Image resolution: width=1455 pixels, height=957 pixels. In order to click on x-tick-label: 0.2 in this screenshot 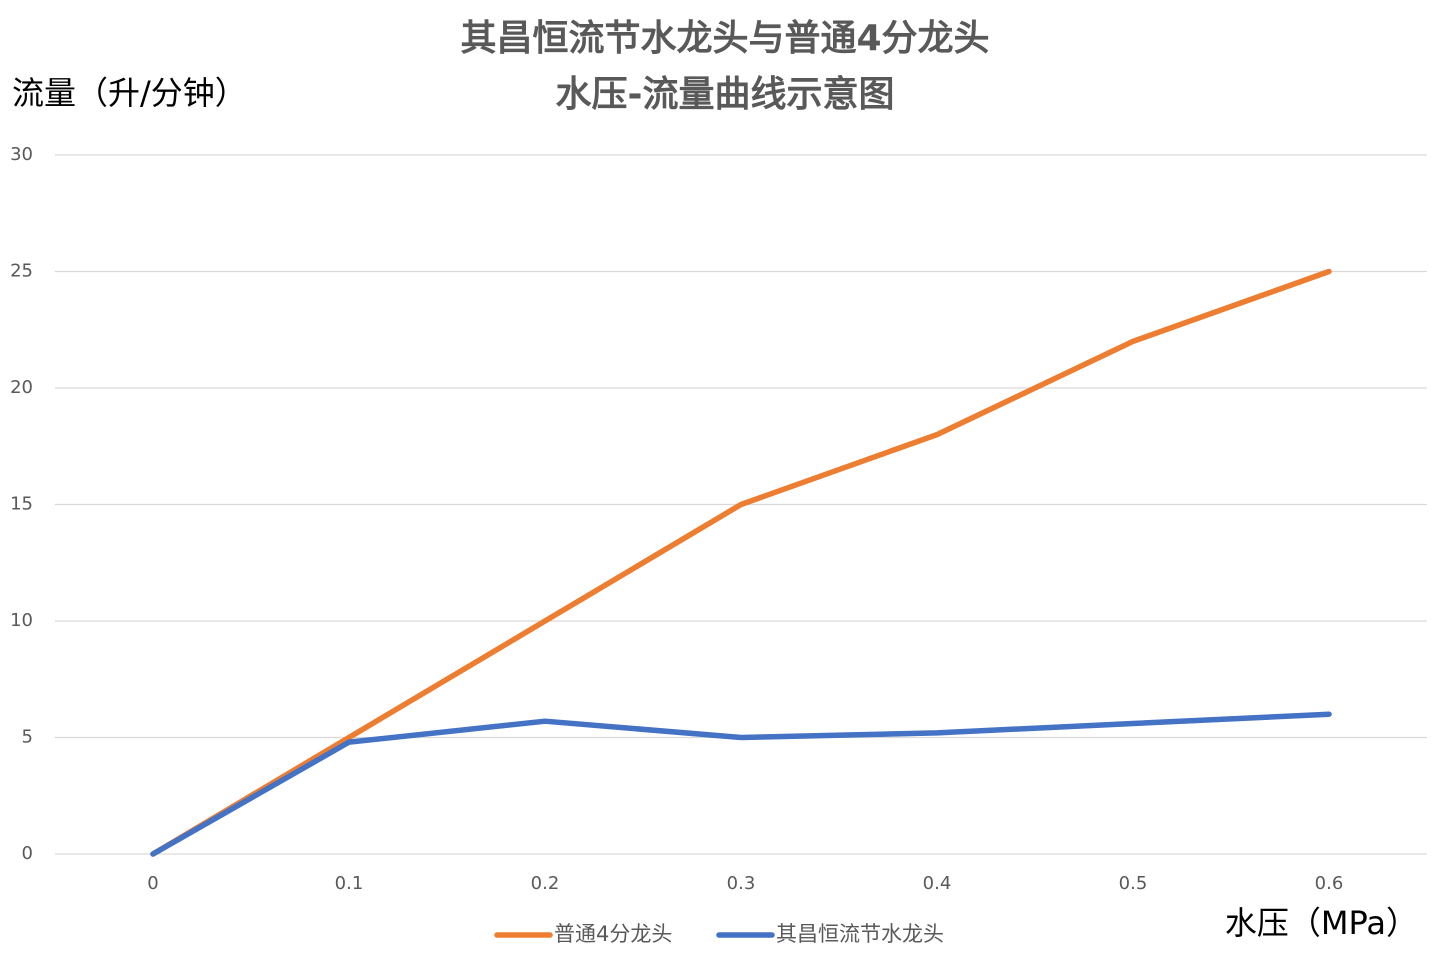, I will do `click(545, 883)`.